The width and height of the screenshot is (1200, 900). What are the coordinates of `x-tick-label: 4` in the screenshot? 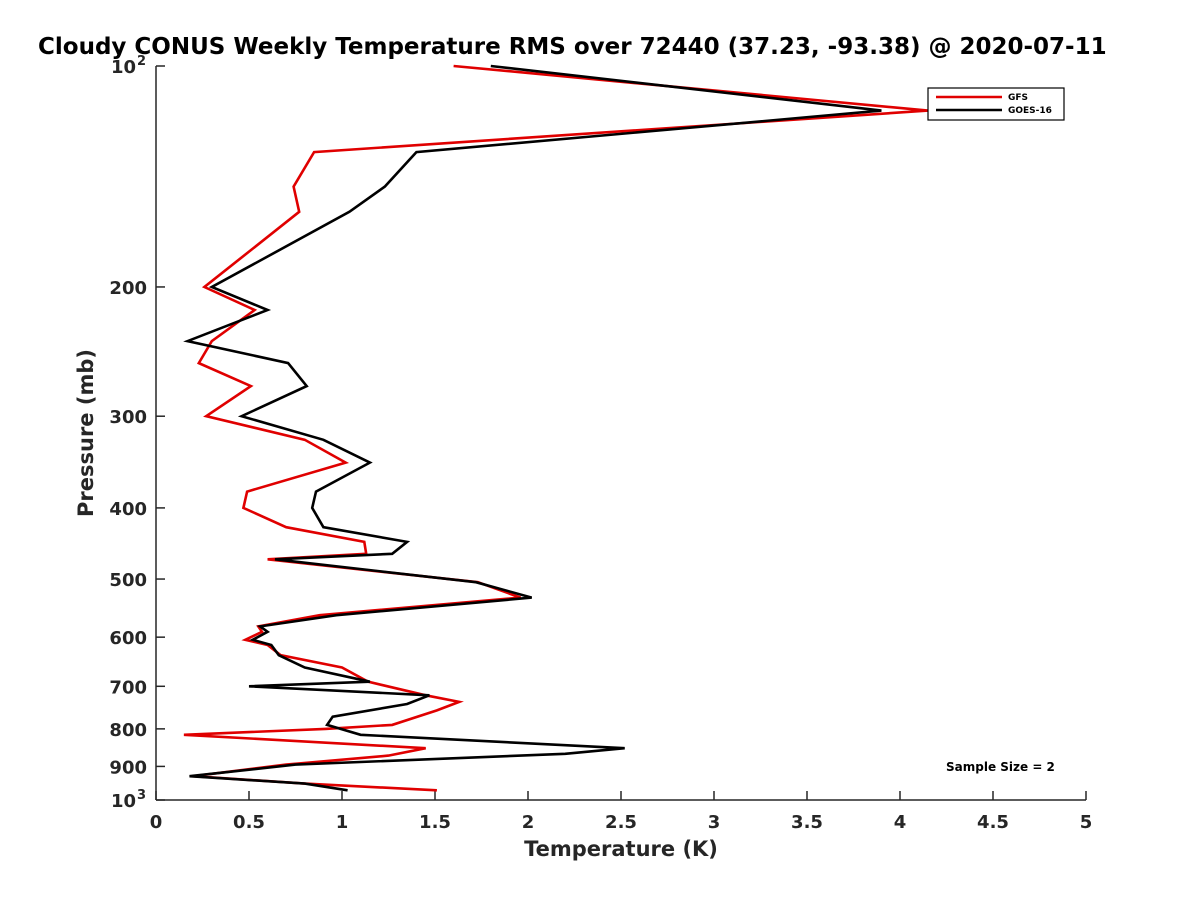 It's located at (900, 822).